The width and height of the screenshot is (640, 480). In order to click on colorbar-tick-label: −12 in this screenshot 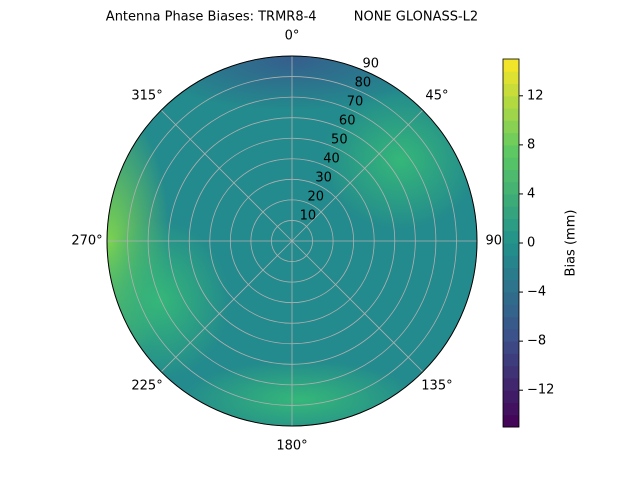, I will do `click(540, 390)`.